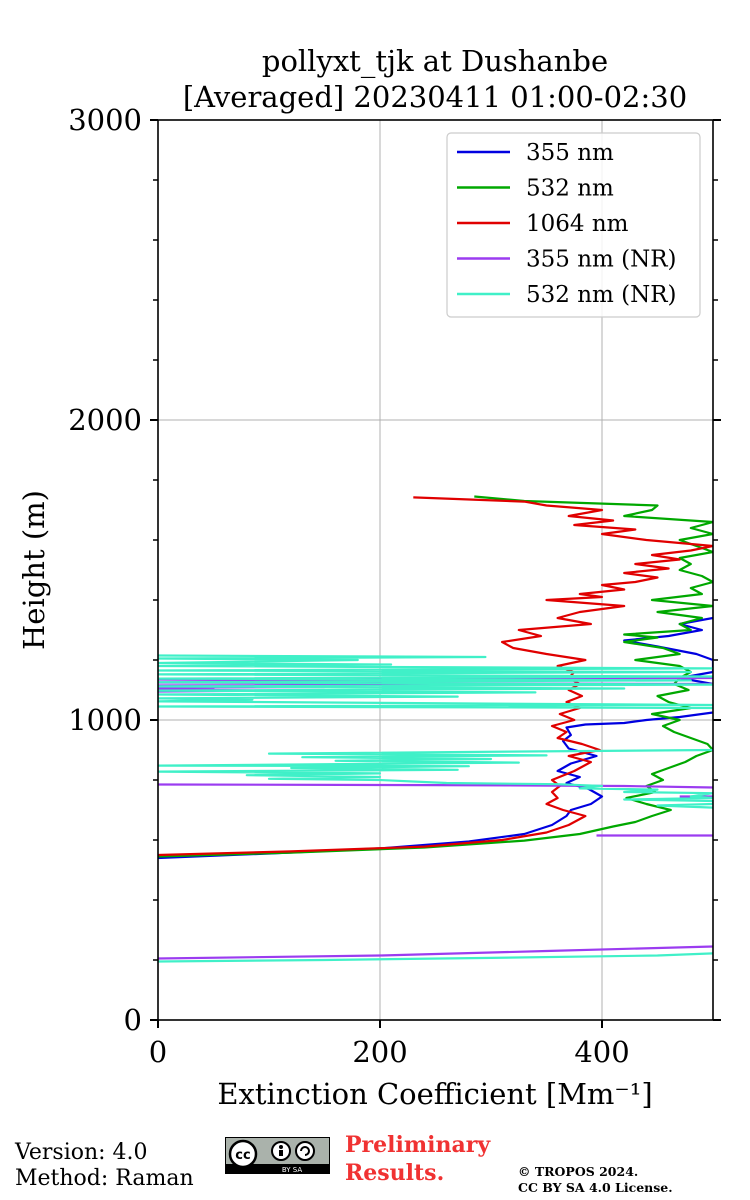 The width and height of the screenshot is (750, 1200). I want to click on y-tick-label: 2000, so click(105, 420).